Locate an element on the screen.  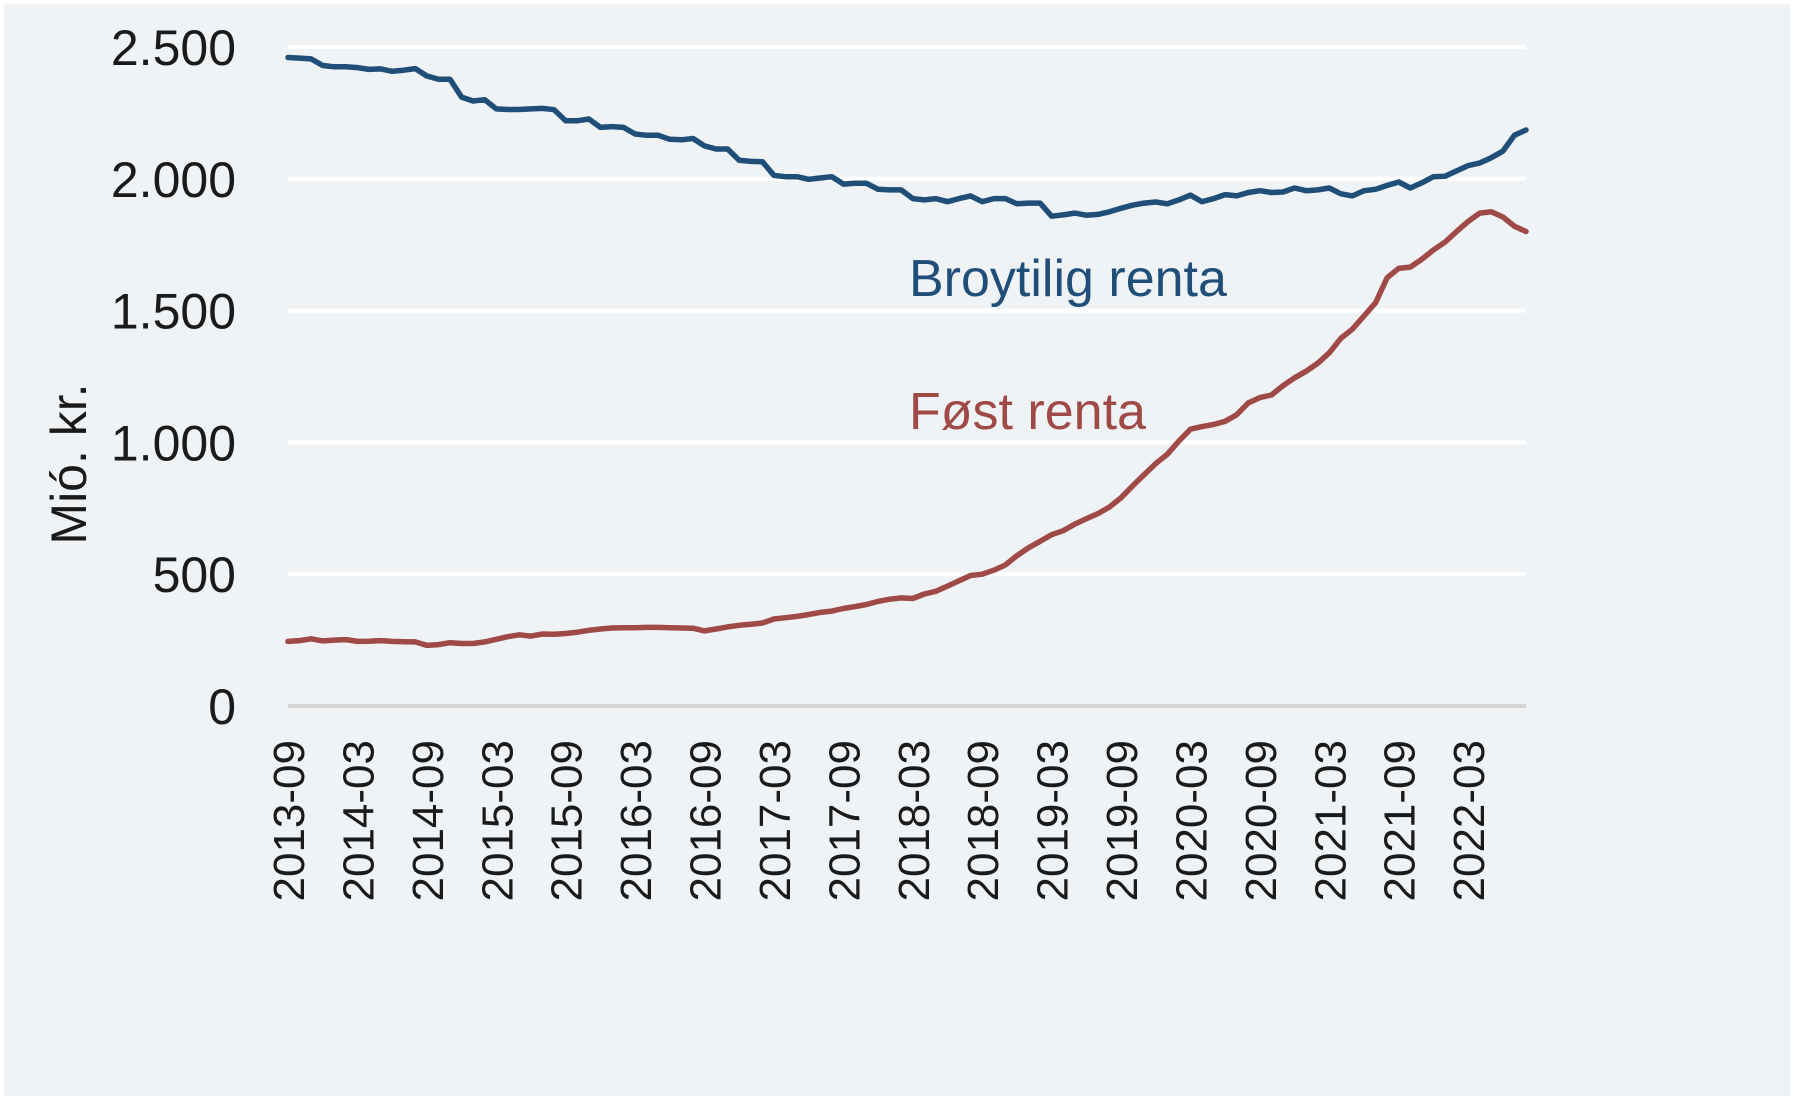
y-tick-label: 1.000 is located at coordinates (173, 443).